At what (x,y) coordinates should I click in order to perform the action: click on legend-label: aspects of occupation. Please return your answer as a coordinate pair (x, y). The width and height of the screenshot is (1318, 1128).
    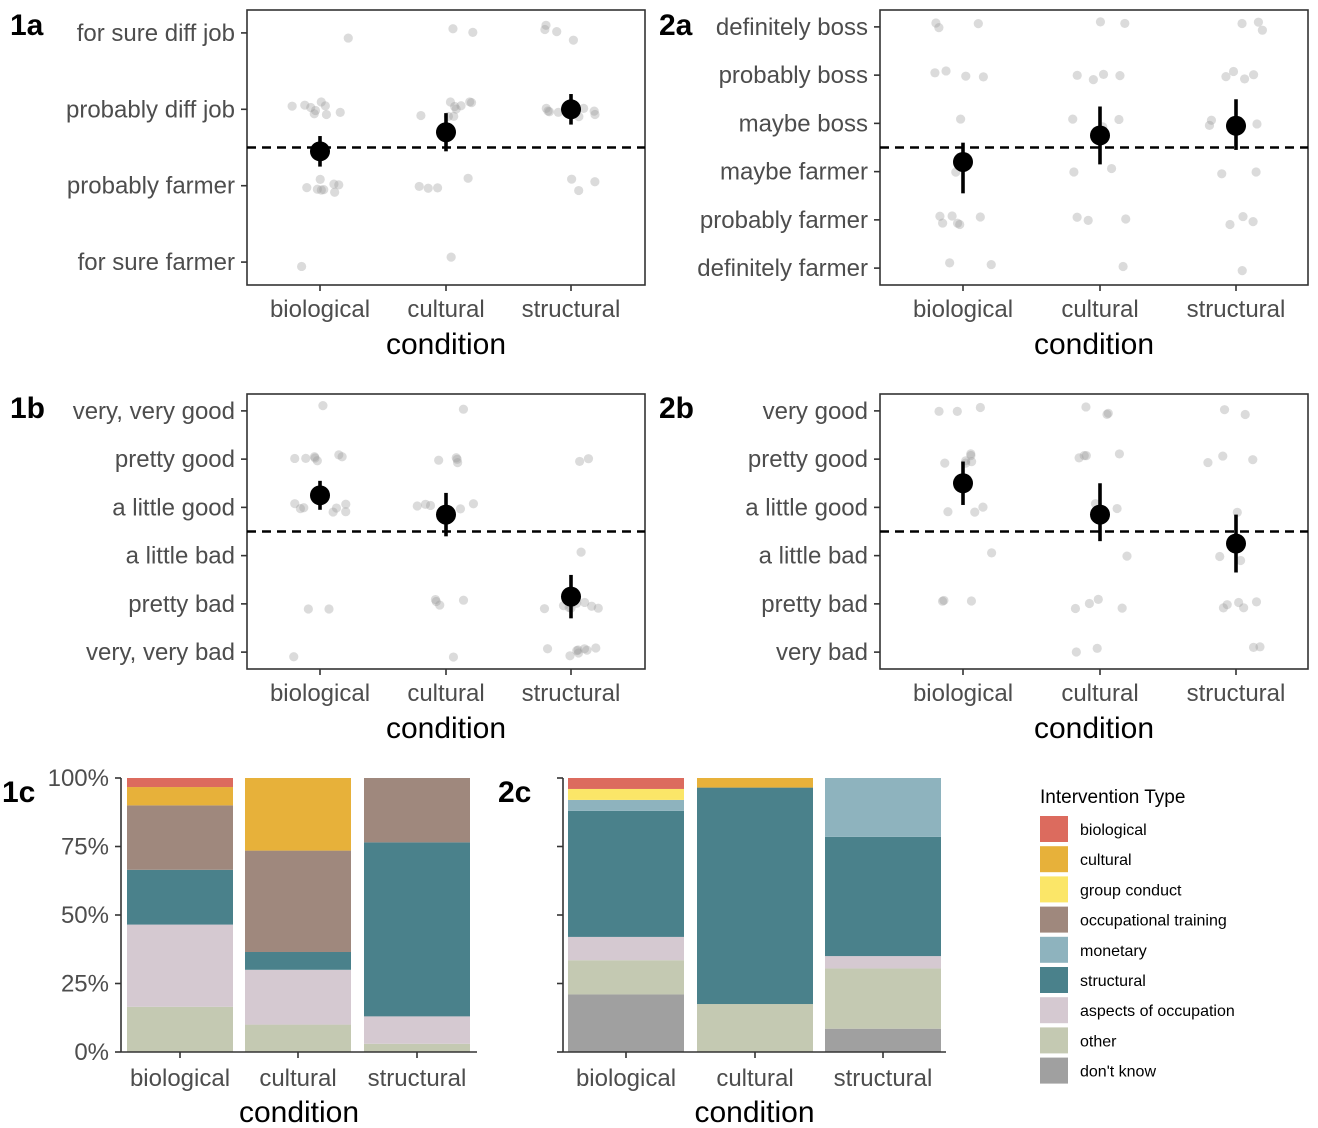
    Looking at the image, I should click on (1157, 1011).